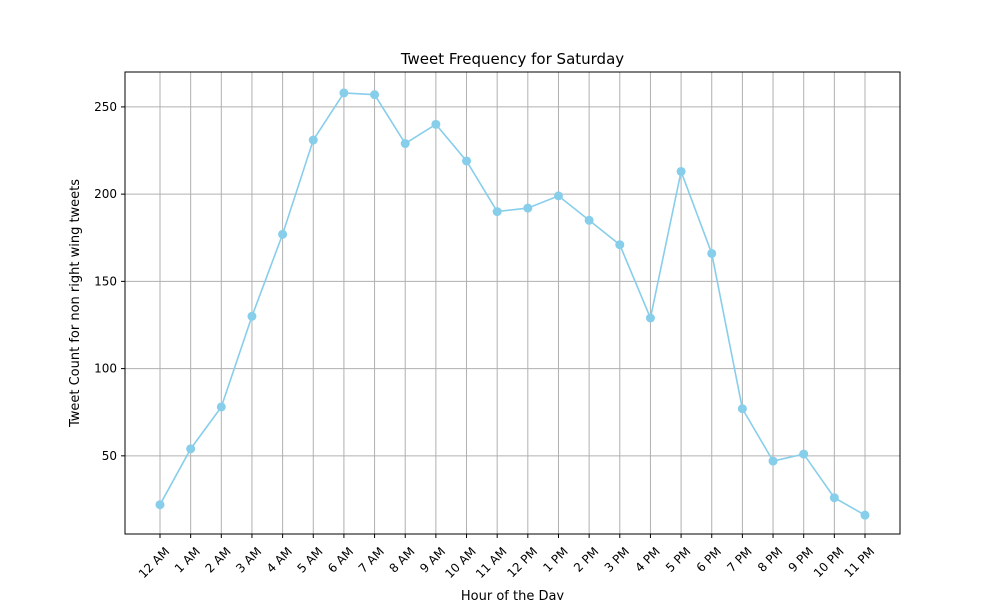 The height and width of the screenshot is (600, 1000). What do you see at coordinates (105, 194) in the screenshot?
I see `y-tick-label: 200` at bounding box center [105, 194].